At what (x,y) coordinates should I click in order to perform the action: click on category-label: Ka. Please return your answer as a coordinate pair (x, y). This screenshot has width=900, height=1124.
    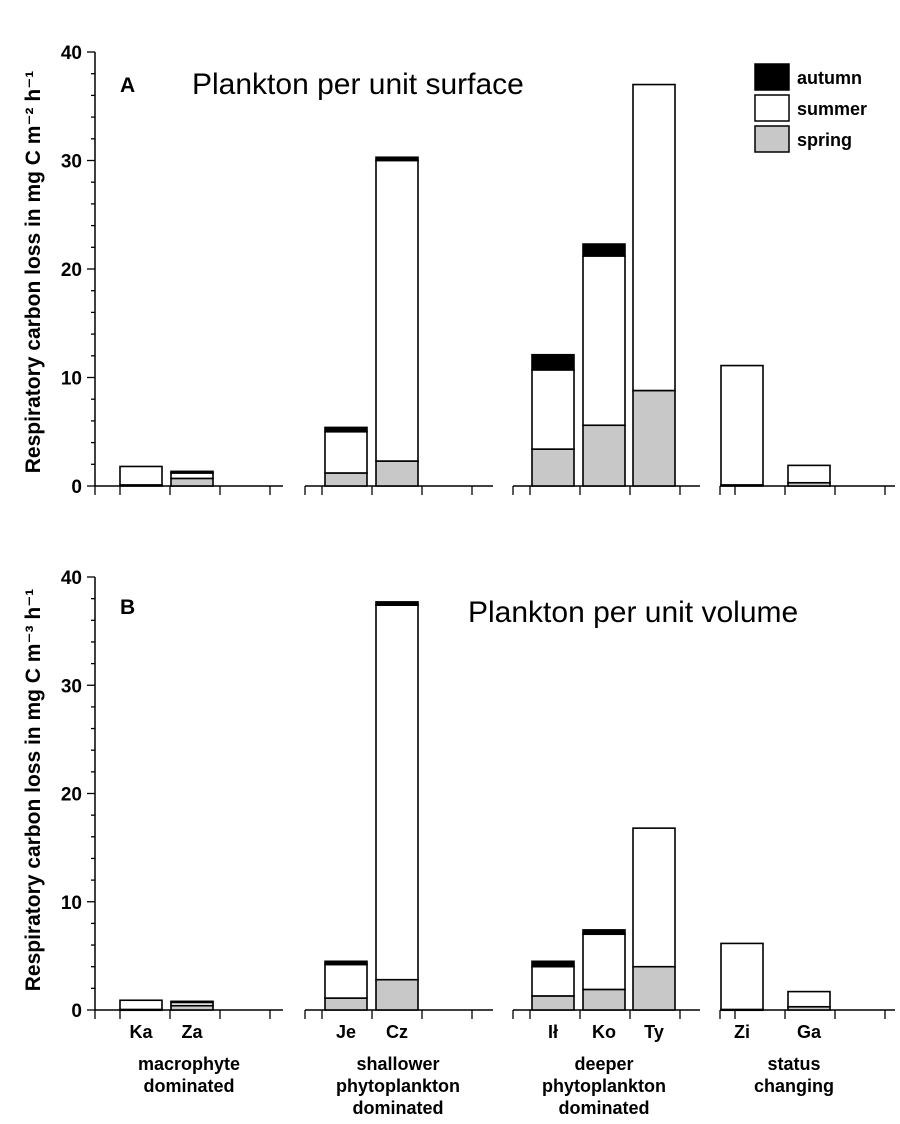
    Looking at the image, I should click on (141, 1032).